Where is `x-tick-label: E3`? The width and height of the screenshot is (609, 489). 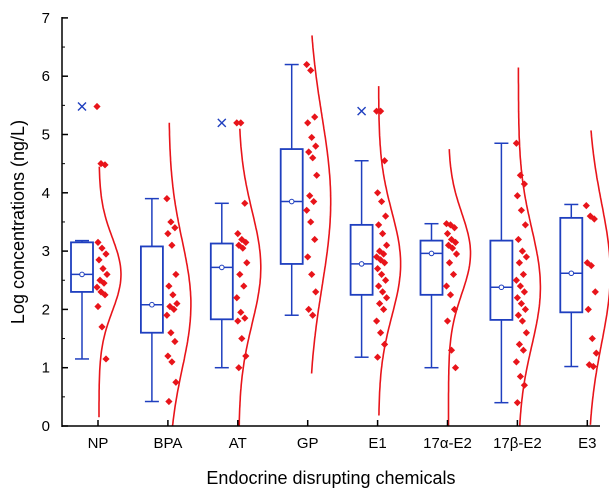
x-tick-label: E3 is located at coordinates (587, 443).